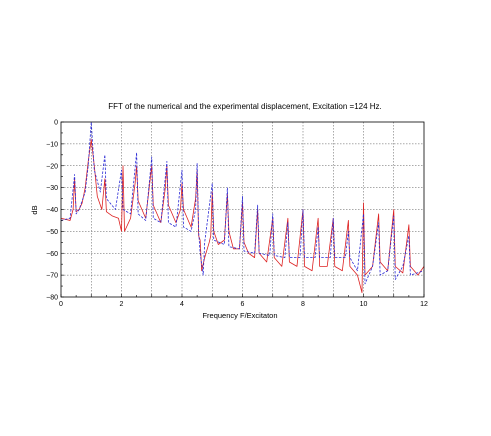 The width and height of the screenshot is (491, 436). Describe the element at coordinates (122, 304) in the screenshot. I see `x-tick-label: 2` at that location.